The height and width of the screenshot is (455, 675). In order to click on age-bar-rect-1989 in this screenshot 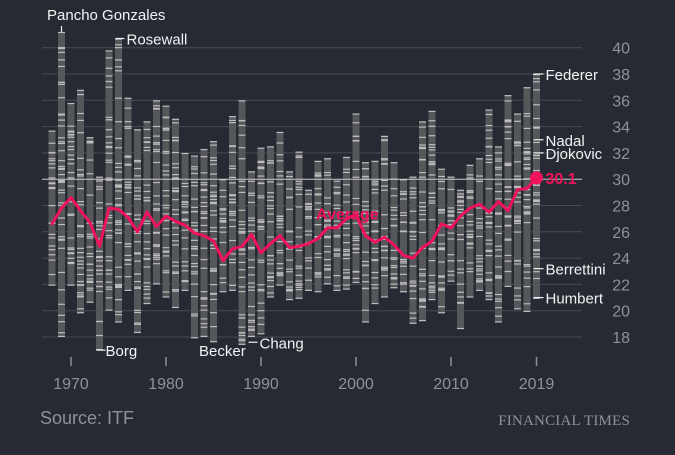, I will do `click(251, 254)`.